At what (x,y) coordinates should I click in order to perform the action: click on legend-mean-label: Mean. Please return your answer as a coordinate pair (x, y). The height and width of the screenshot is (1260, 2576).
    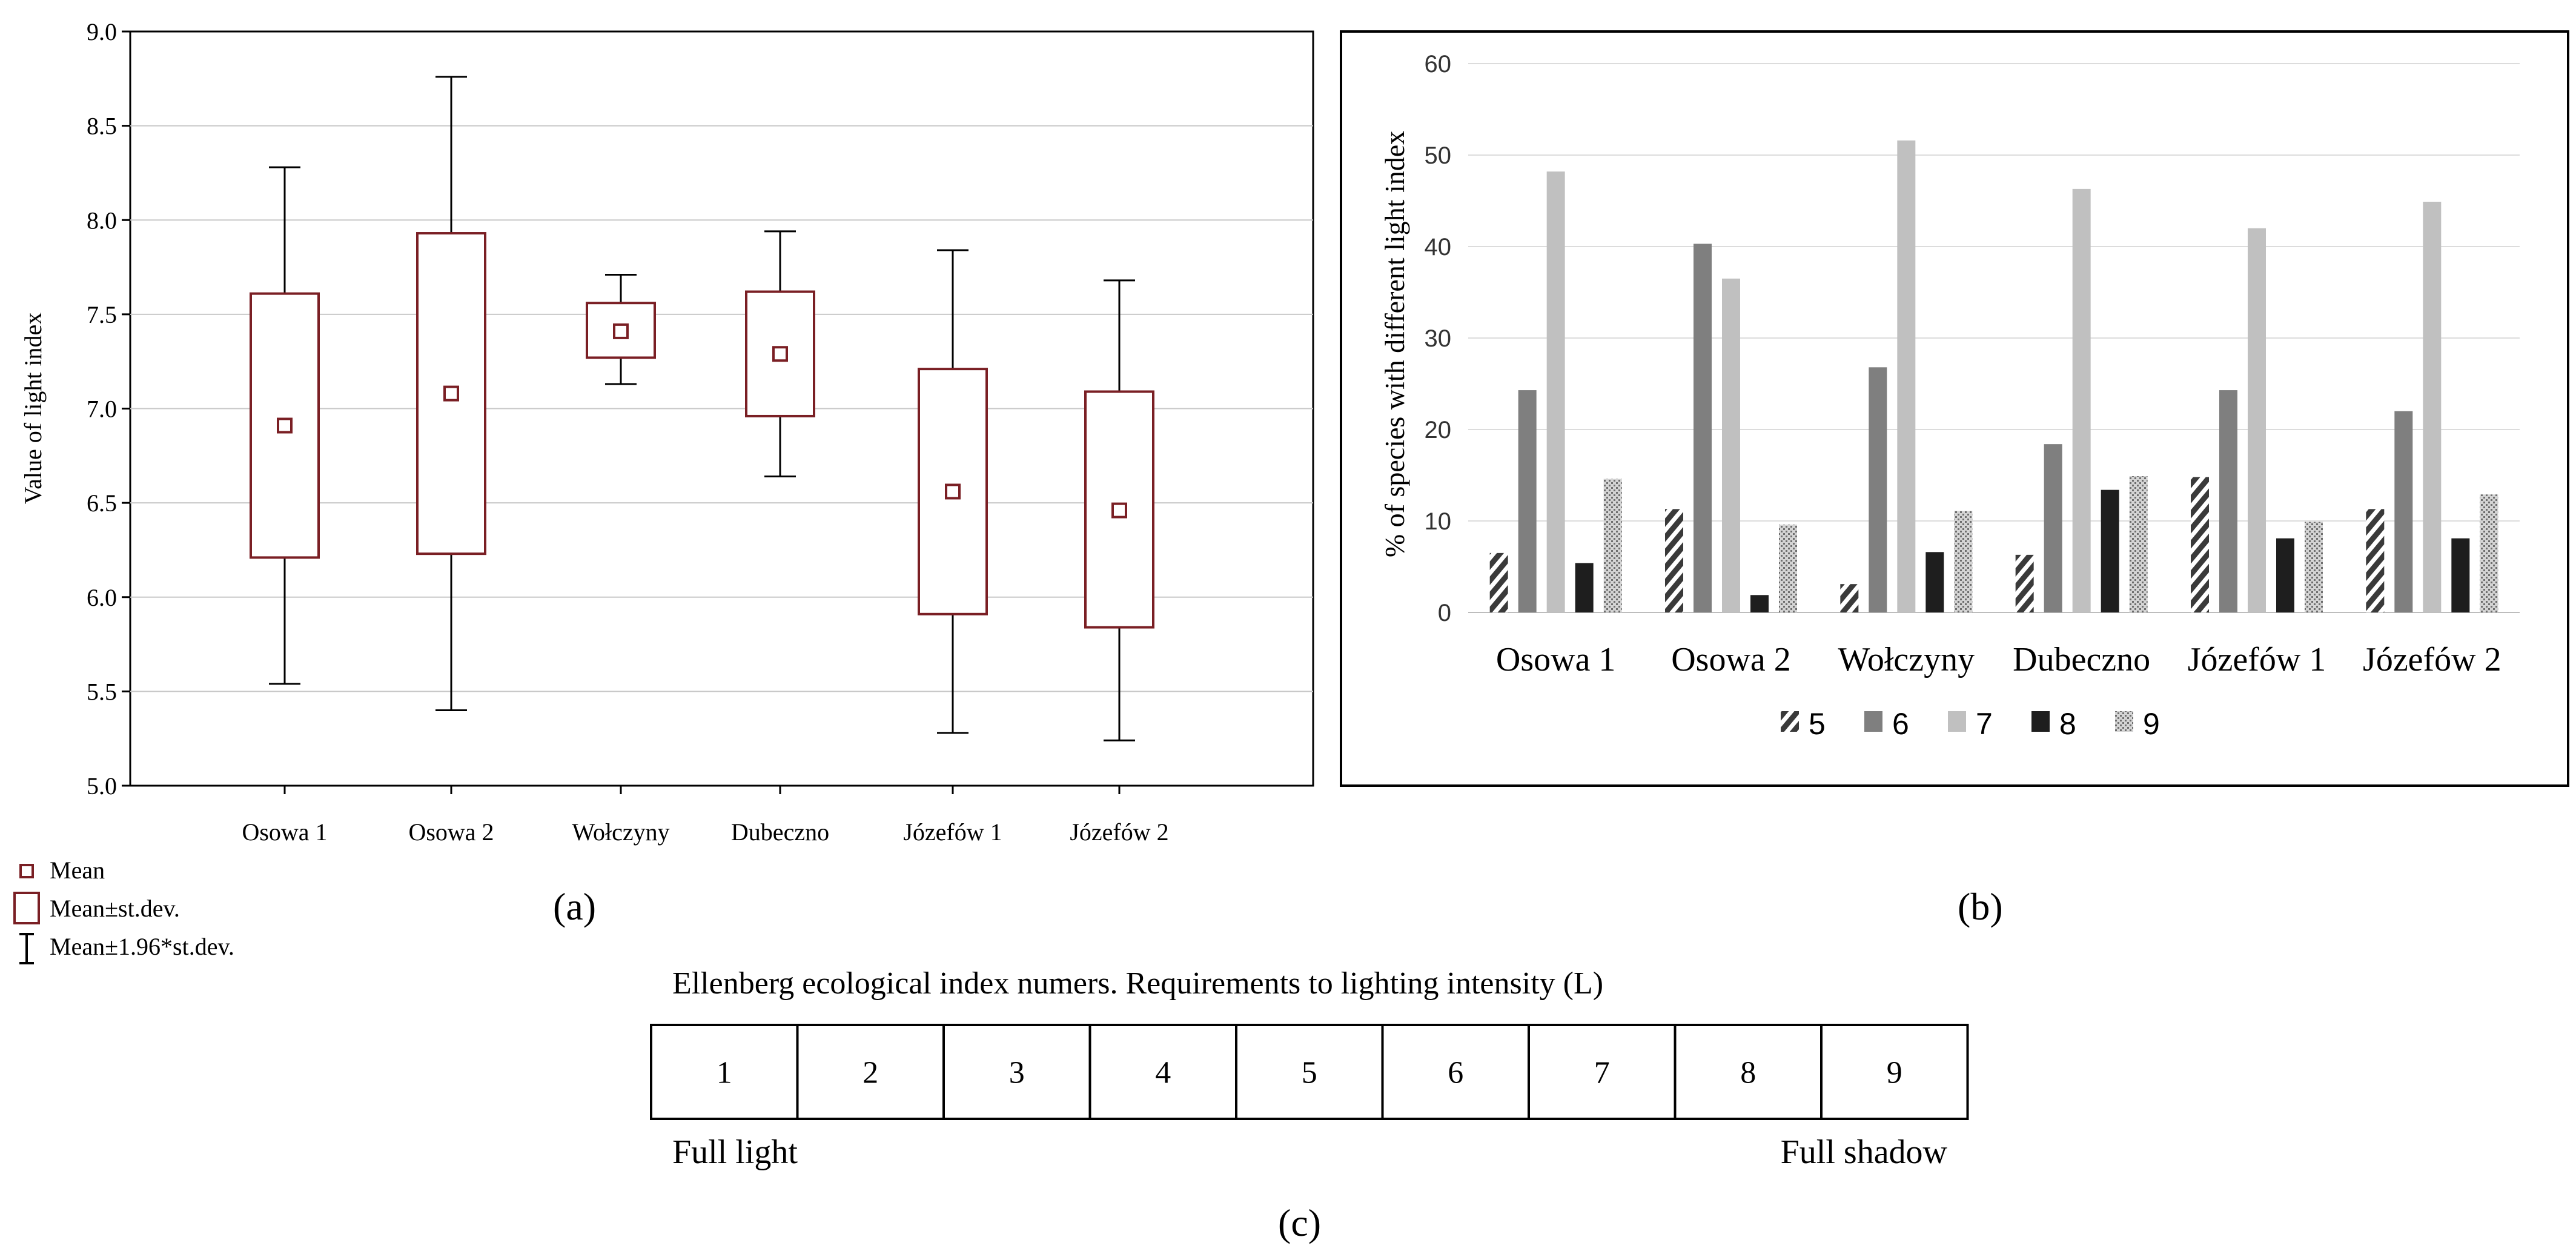
    Looking at the image, I should click on (77, 870).